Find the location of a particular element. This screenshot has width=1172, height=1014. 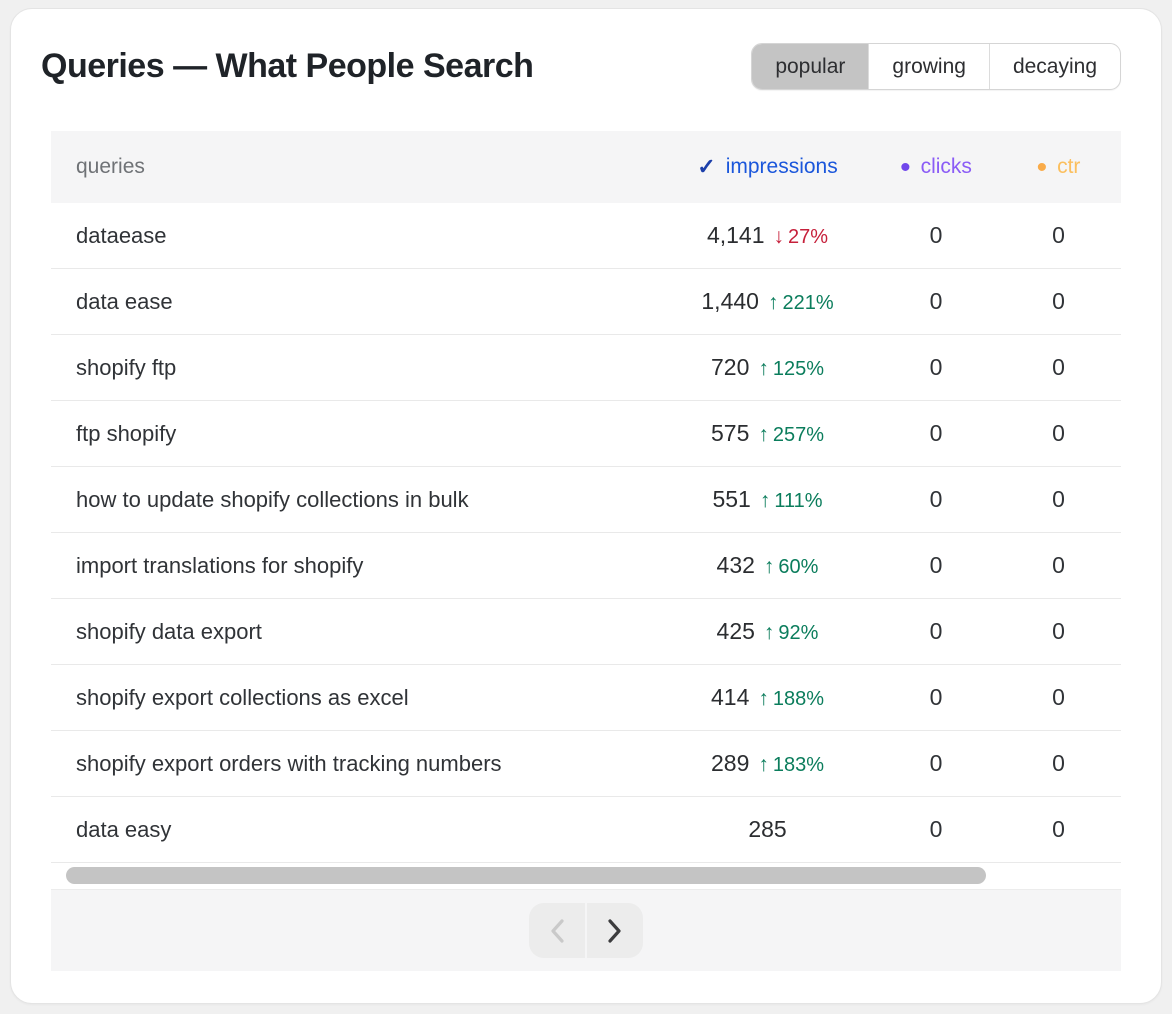

query-cell: import translations for shopify is located at coordinates (355, 566).